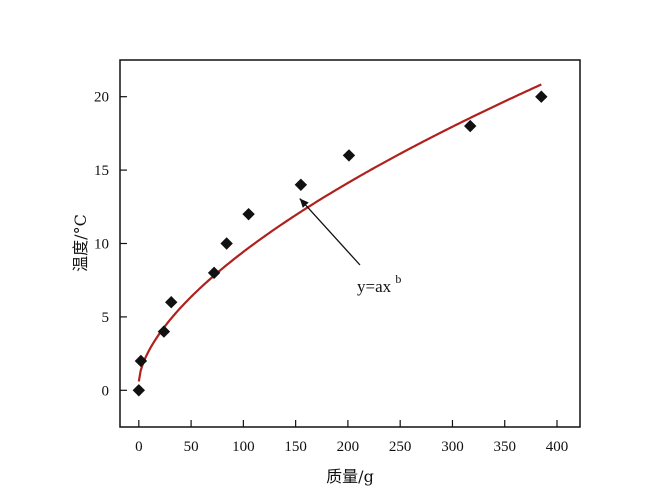  What do you see at coordinates (80, 243) in the screenshot?
I see `y-axis-title: 温度/°C` at bounding box center [80, 243].